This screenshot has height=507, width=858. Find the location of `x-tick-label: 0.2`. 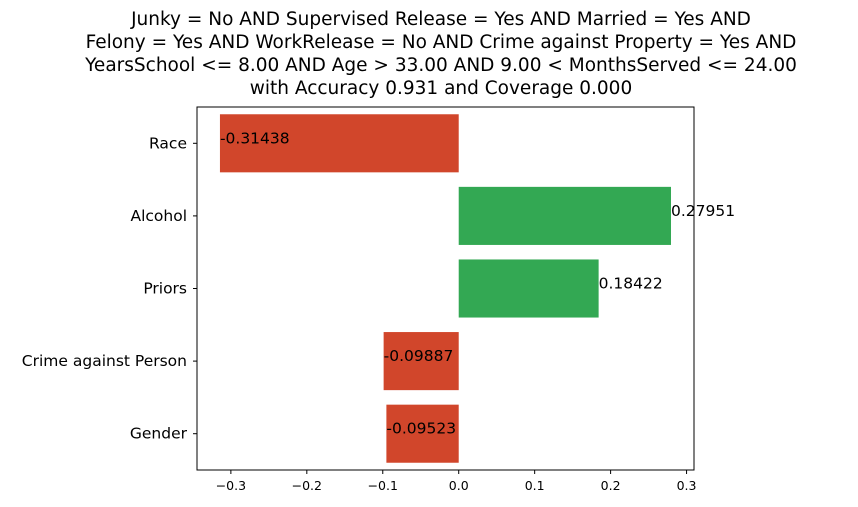

x-tick-label: 0.2 is located at coordinates (611, 485).